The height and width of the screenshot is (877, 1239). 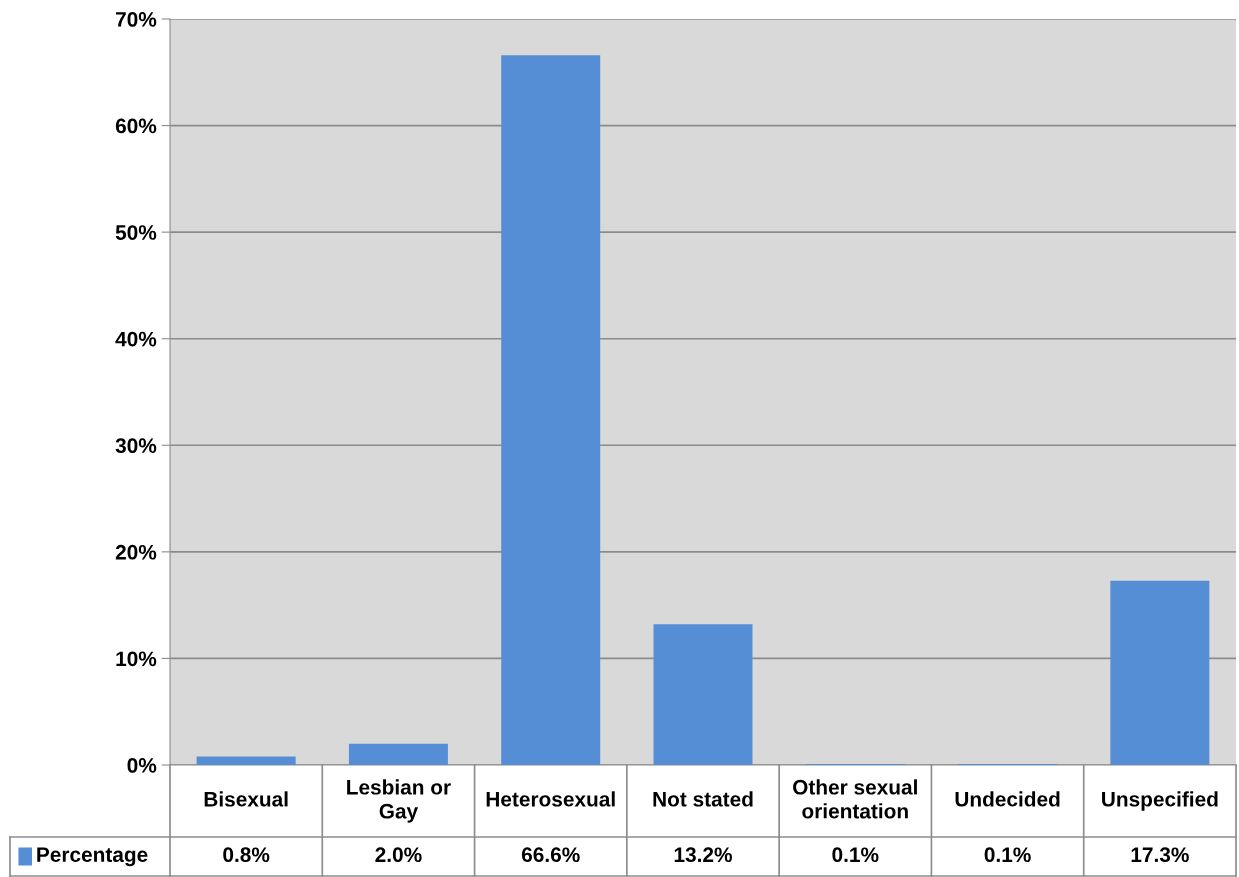 What do you see at coordinates (703, 799) in the screenshot?
I see `x-tick-label: Not stated` at bounding box center [703, 799].